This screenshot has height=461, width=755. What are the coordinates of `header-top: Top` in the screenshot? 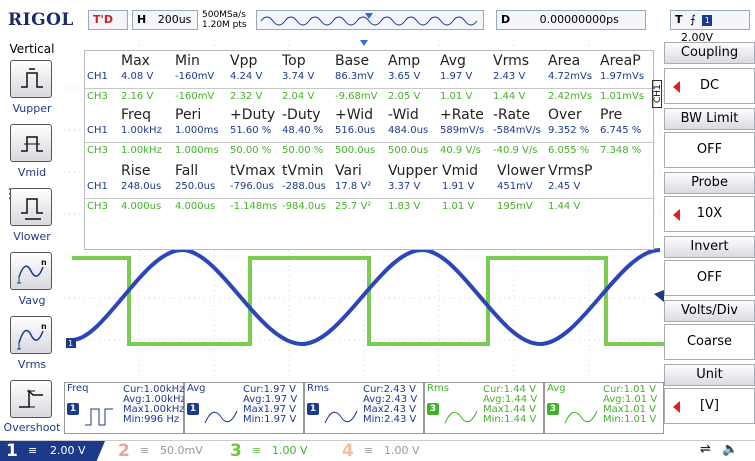 It's located at (294, 61).